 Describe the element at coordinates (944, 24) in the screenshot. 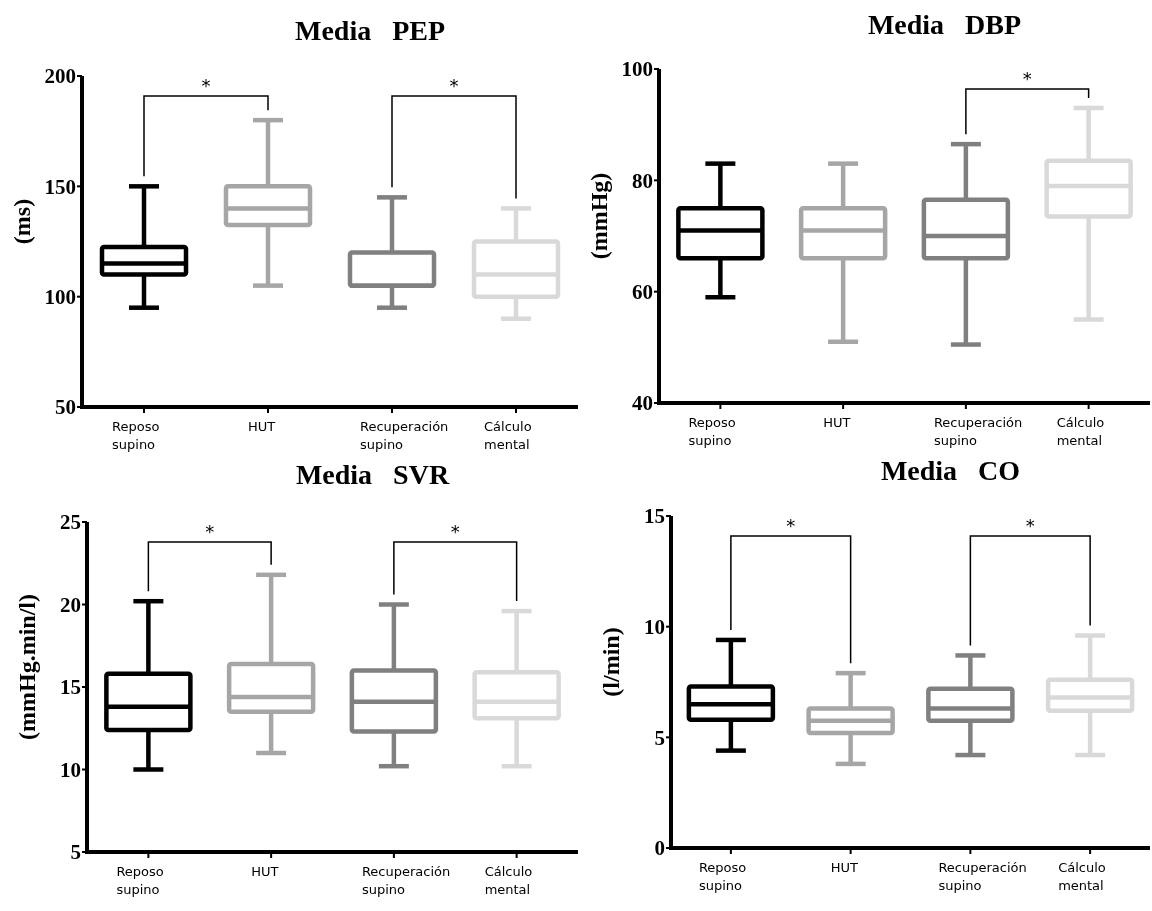

I see `chart-title: Media DBP` at that location.